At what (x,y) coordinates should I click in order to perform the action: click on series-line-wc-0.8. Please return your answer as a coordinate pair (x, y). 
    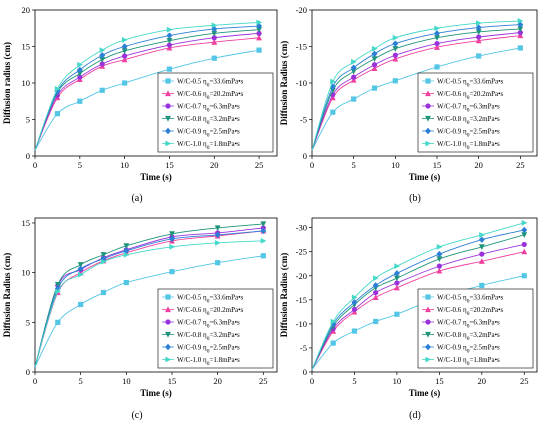
    Looking at the image, I should click on (147, 90).